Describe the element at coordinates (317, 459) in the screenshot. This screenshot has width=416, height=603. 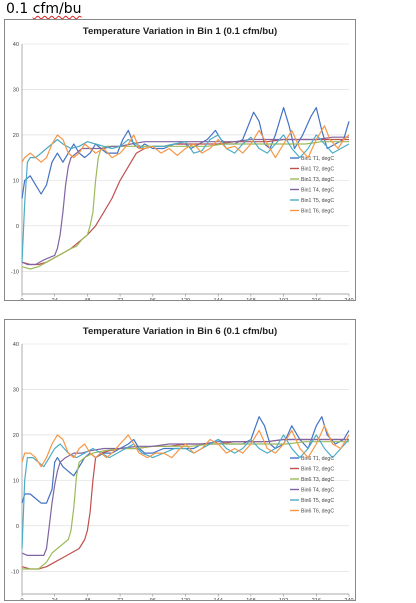
I see `legend-label: Bin6 T1, degC` at that location.